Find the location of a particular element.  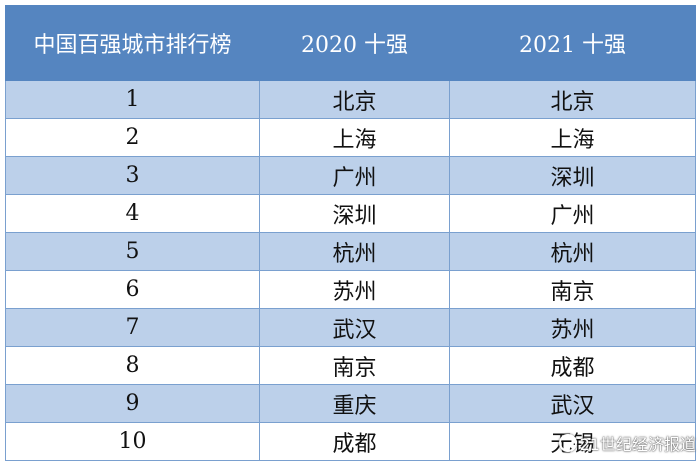

logo-circle-icon is located at coordinates (567, 443).